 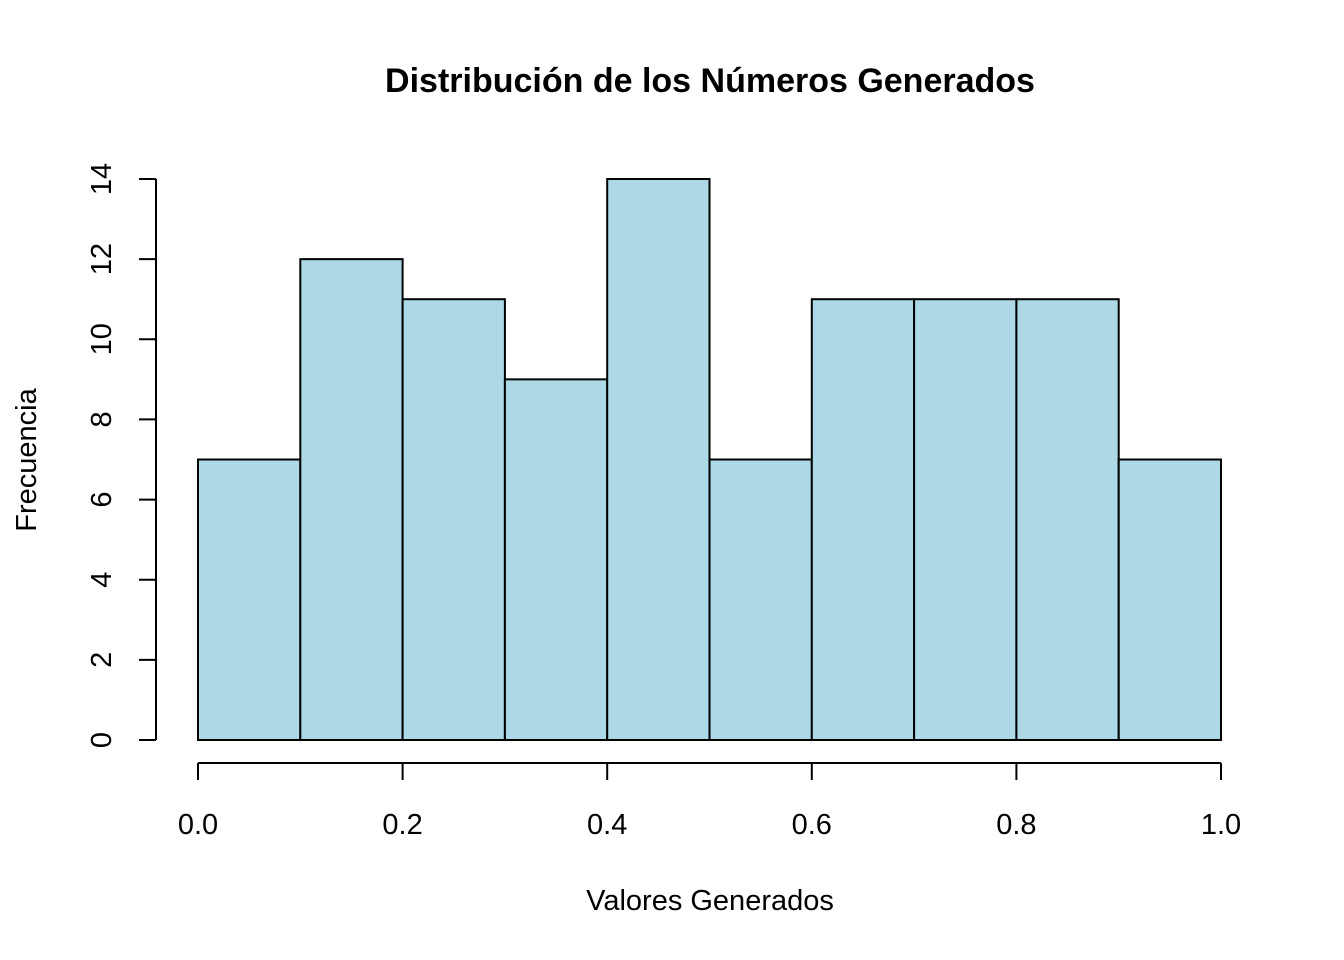 What do you see at coordinates (1016, 825) in the screenshot?
I see `x-tick-label: 0.8` at bounding box center [1016, 825].